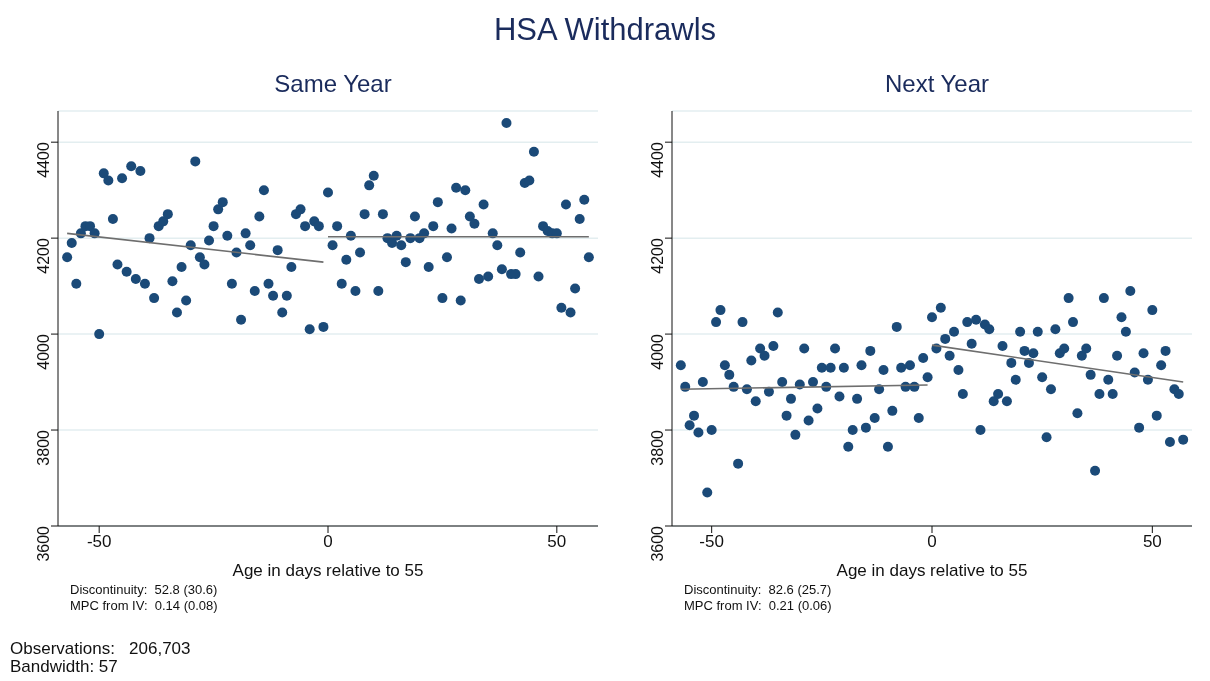 The height and width of the screenshot is (681, 1210). Describe the element at coordinates (937, 84) in the screenshot. I see `chart-title: Next Year` at that location.